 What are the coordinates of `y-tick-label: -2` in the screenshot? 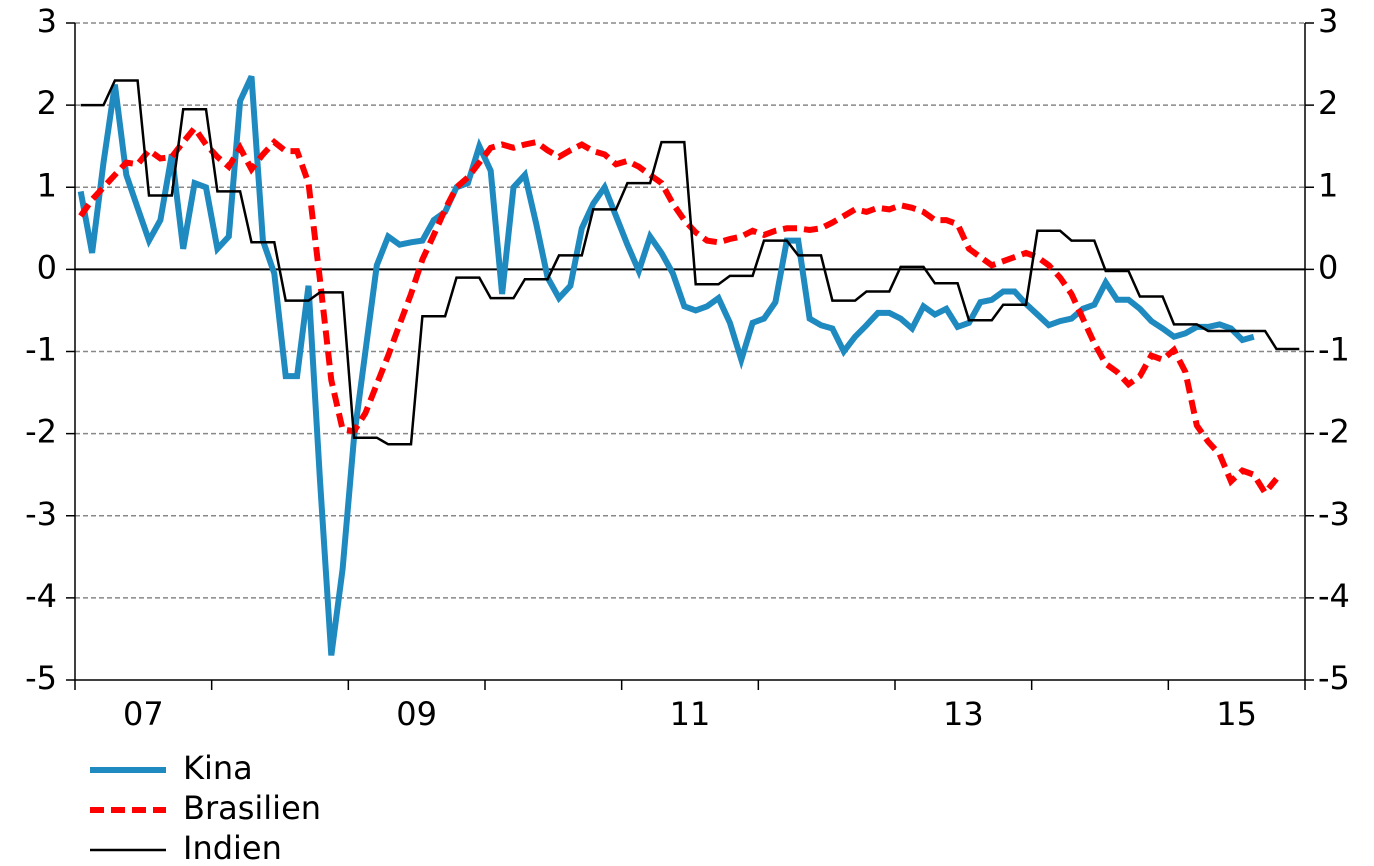 It's located at (41, 432).